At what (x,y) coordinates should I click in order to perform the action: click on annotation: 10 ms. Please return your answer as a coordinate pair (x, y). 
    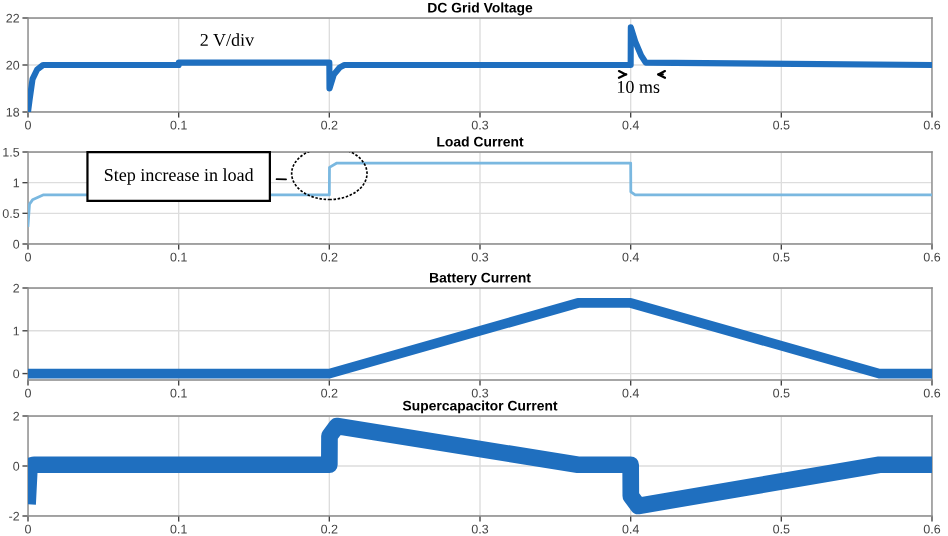
    Looking at the image, I should click on (638, 87).